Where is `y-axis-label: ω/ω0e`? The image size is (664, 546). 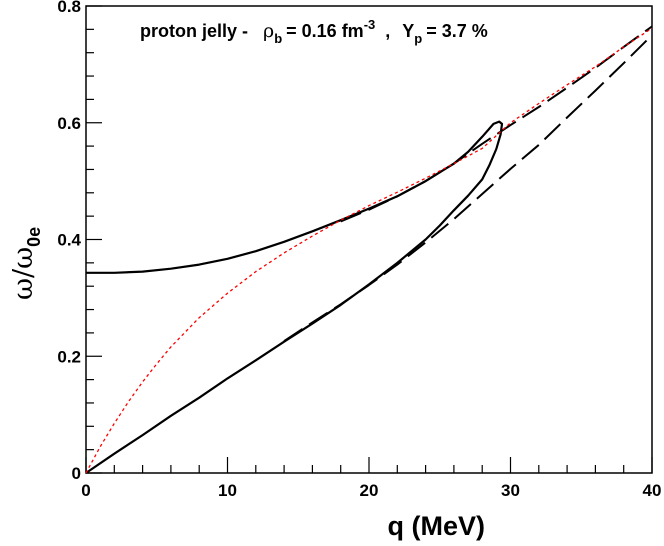
y-axis-label: ω/ω0e is located at coordinates (26, 263).